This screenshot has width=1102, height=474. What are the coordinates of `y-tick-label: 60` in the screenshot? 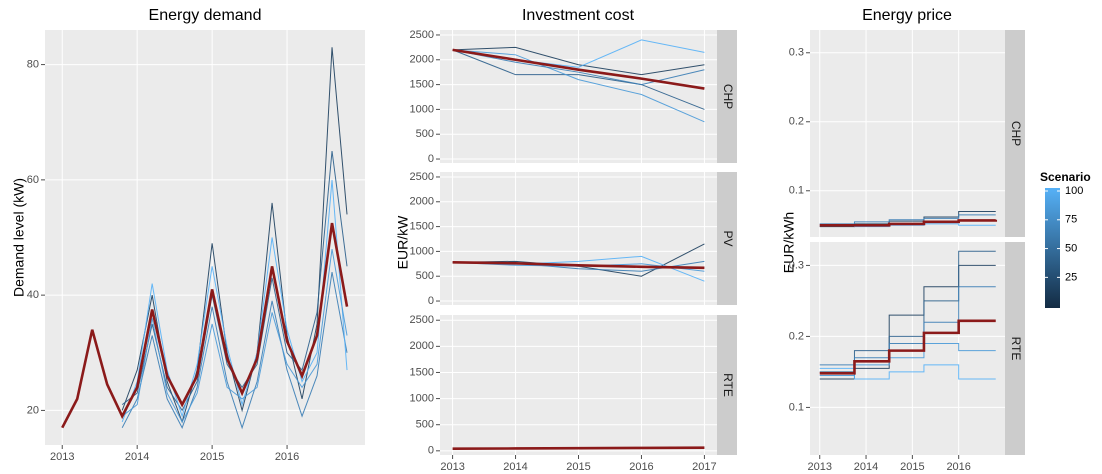 It's located at (33, 180).